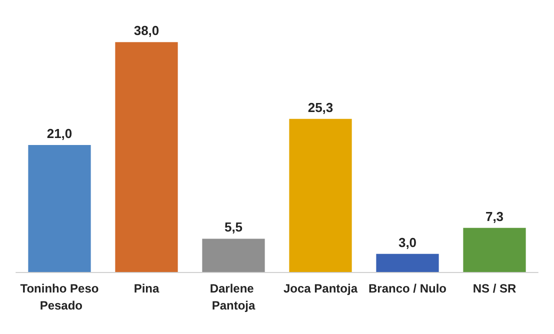 The image size is (554, 334). Describe the element at coordinates (320, 289) in the screenshot. I see `x-tick-label: Joca Pantoja` at that location.